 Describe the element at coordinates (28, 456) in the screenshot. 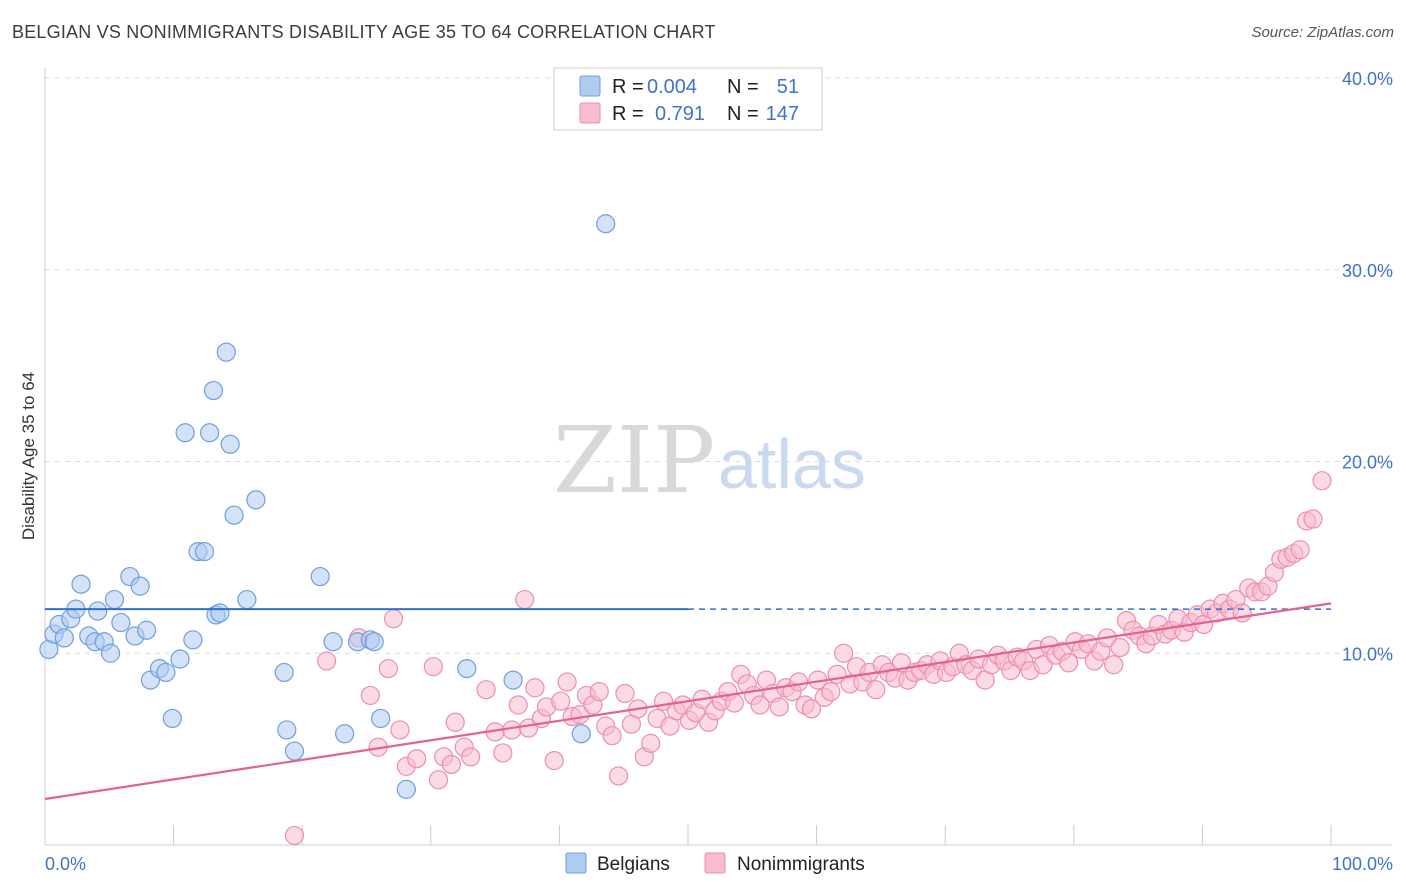

I see `y-axis-label: Disability Age 35 to 64` at that location.